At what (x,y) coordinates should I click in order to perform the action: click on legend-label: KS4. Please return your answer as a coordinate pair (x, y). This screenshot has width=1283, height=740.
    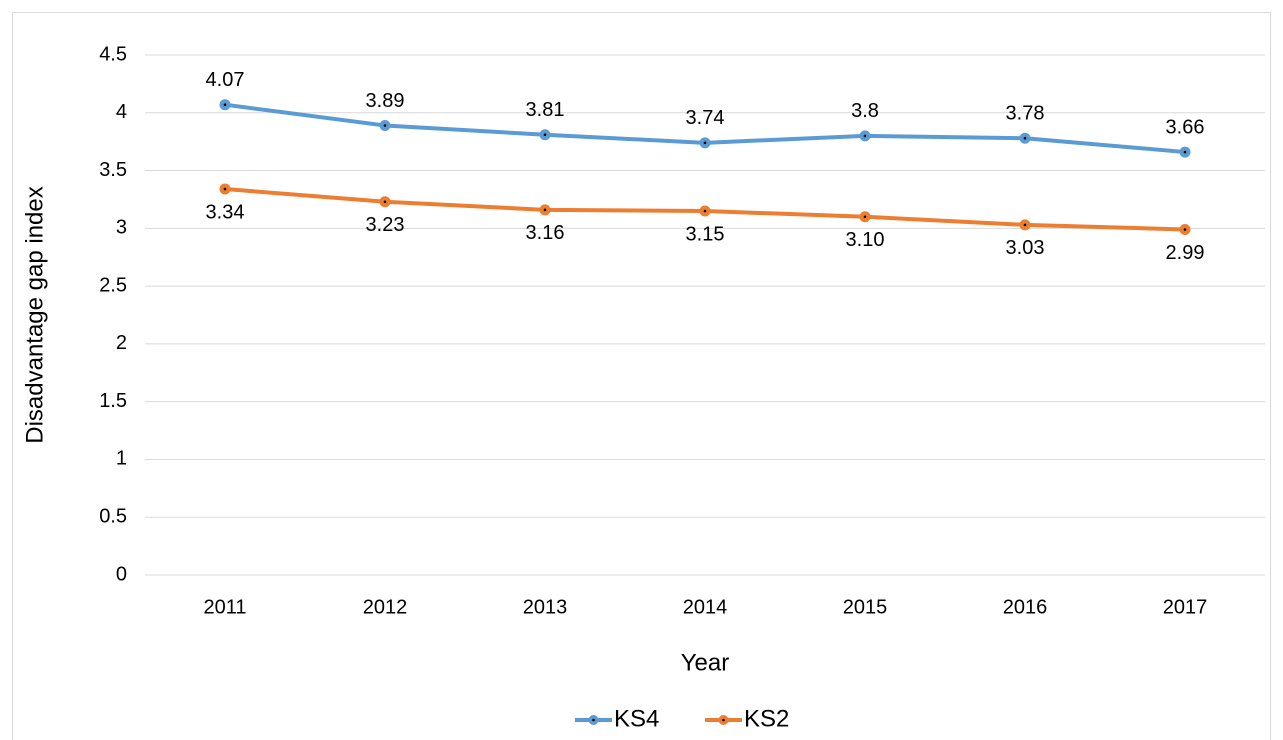
    Looking at the image, I should click on (636, 718).